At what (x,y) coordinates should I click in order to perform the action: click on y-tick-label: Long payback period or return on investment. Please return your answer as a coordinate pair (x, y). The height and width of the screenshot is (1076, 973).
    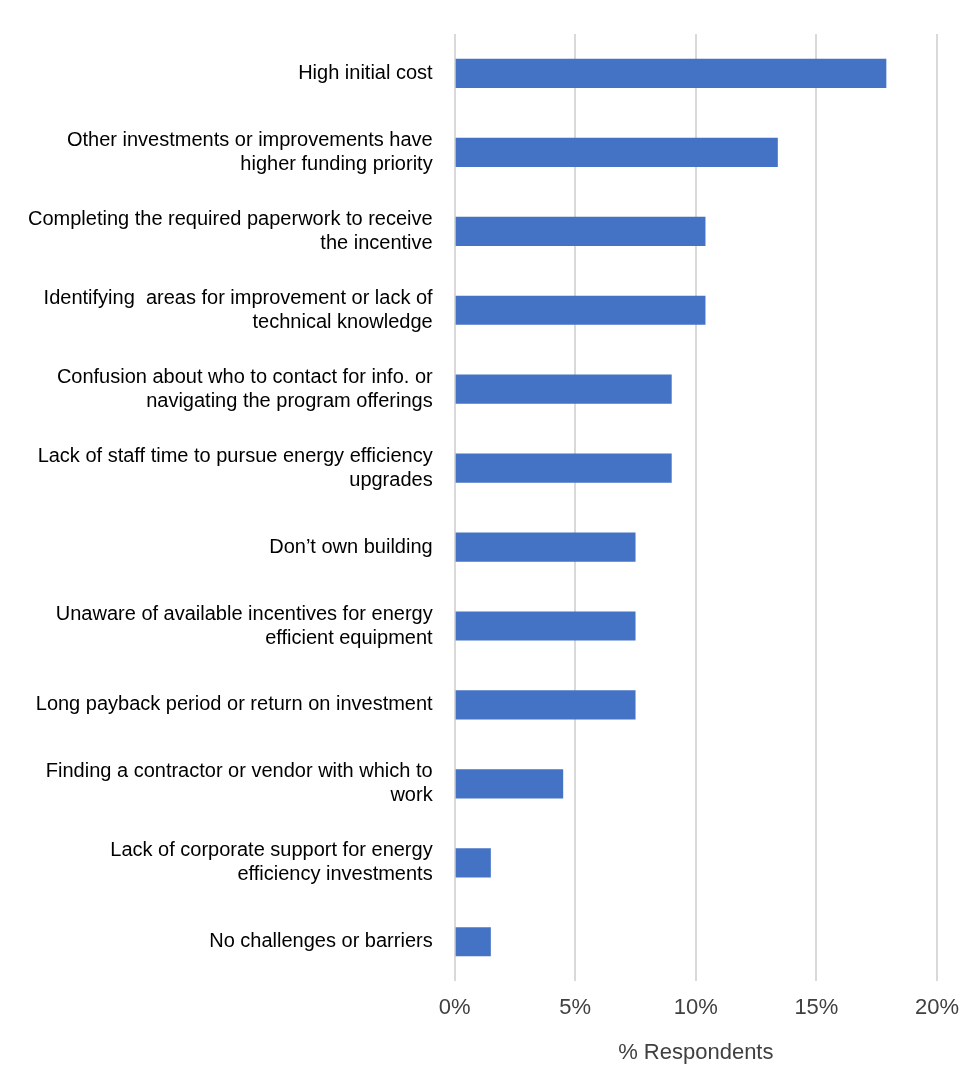
    Looking at the image, I should click on (234, 703).